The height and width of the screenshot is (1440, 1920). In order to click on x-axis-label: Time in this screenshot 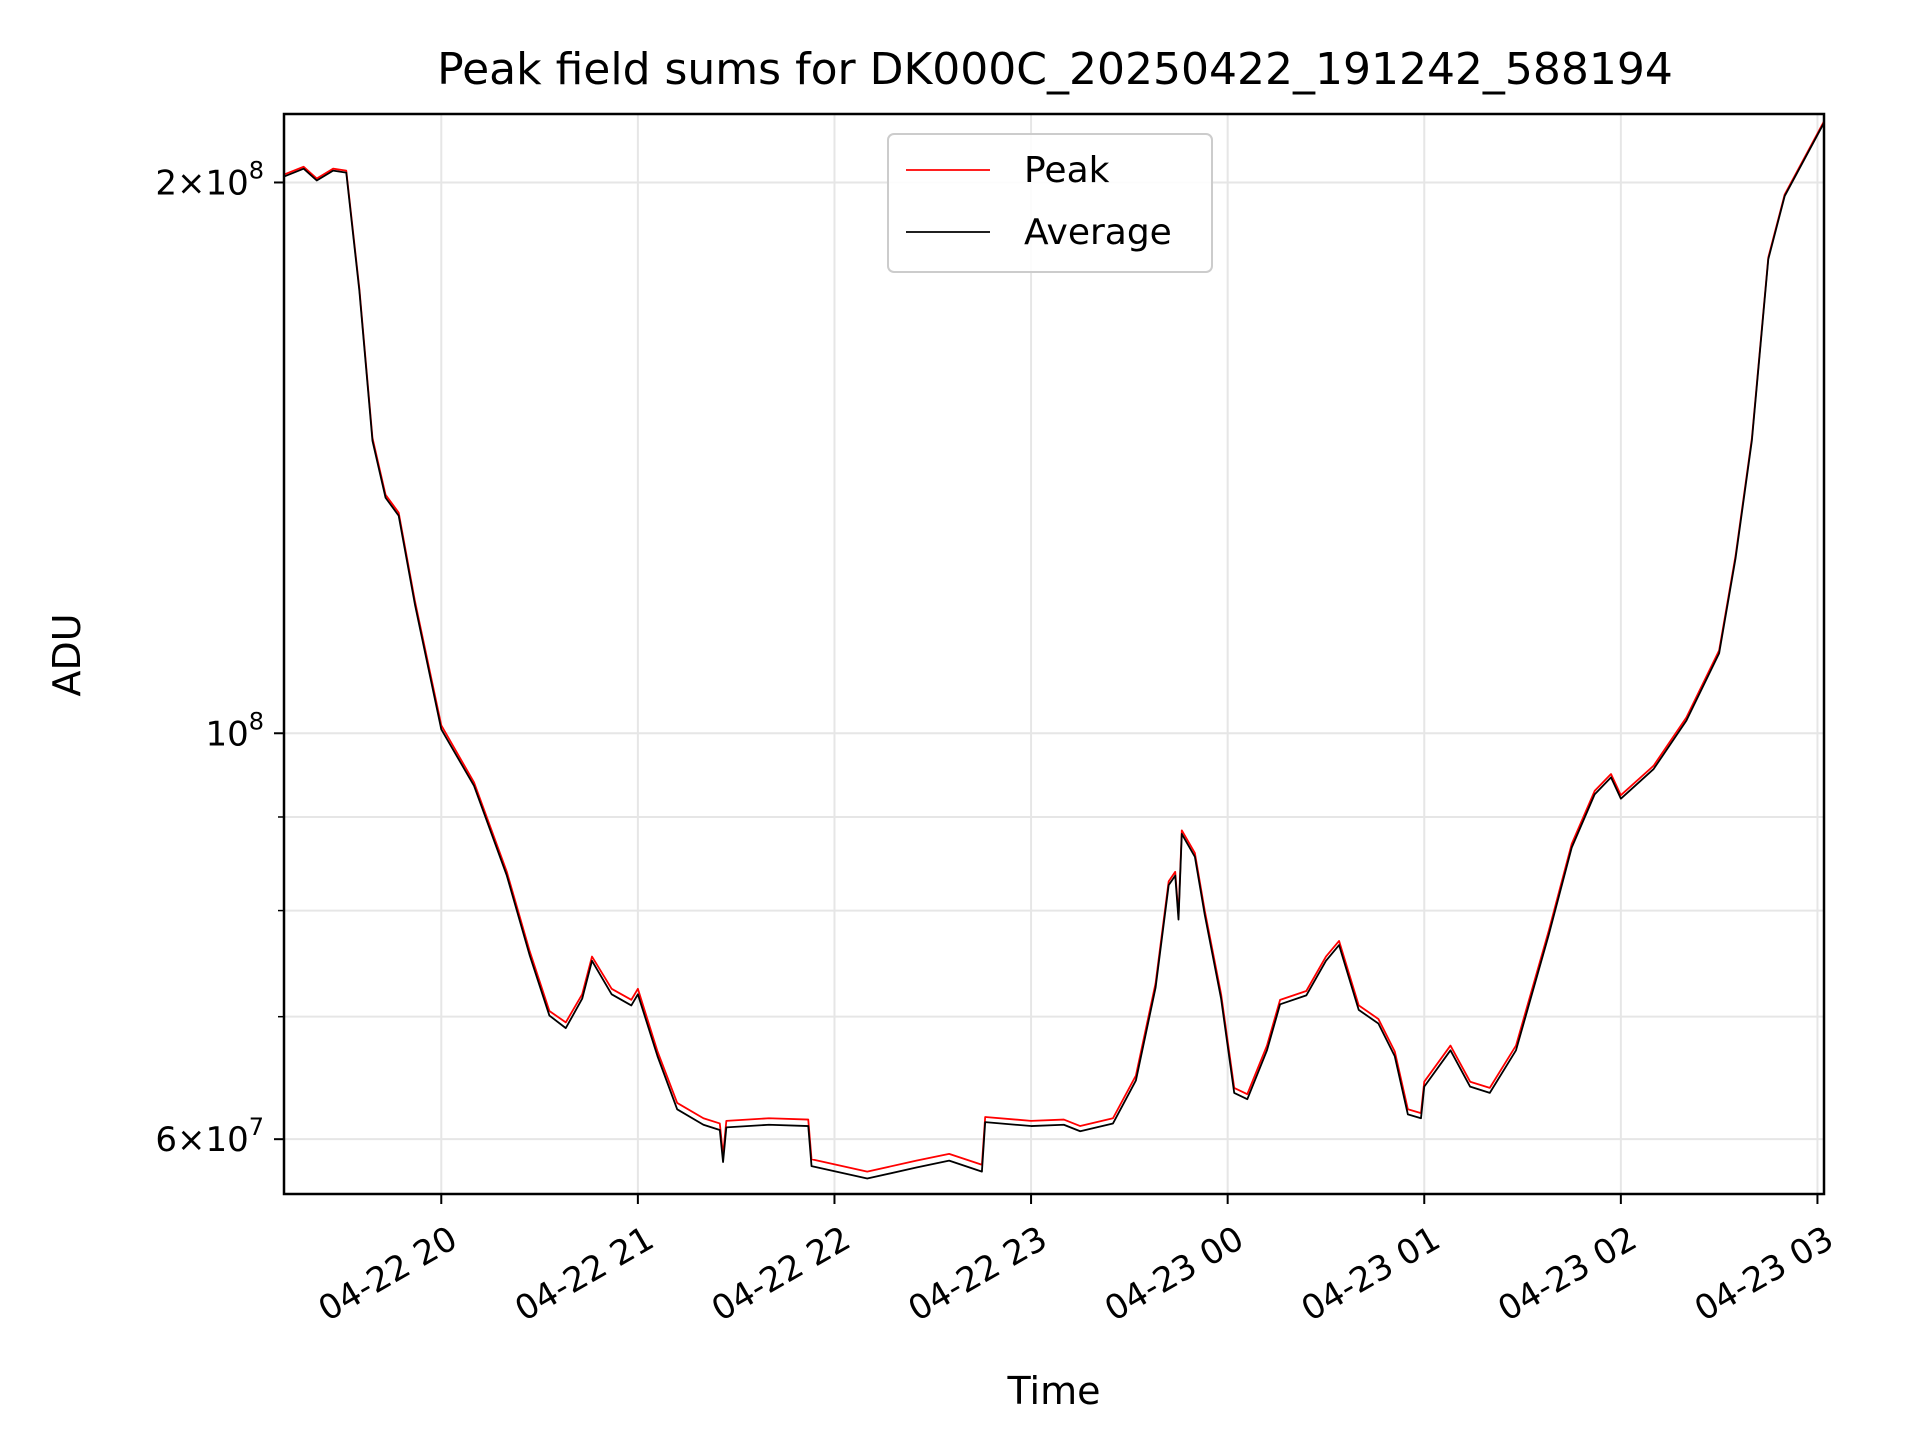, I will do `click(1054, 1391)`.